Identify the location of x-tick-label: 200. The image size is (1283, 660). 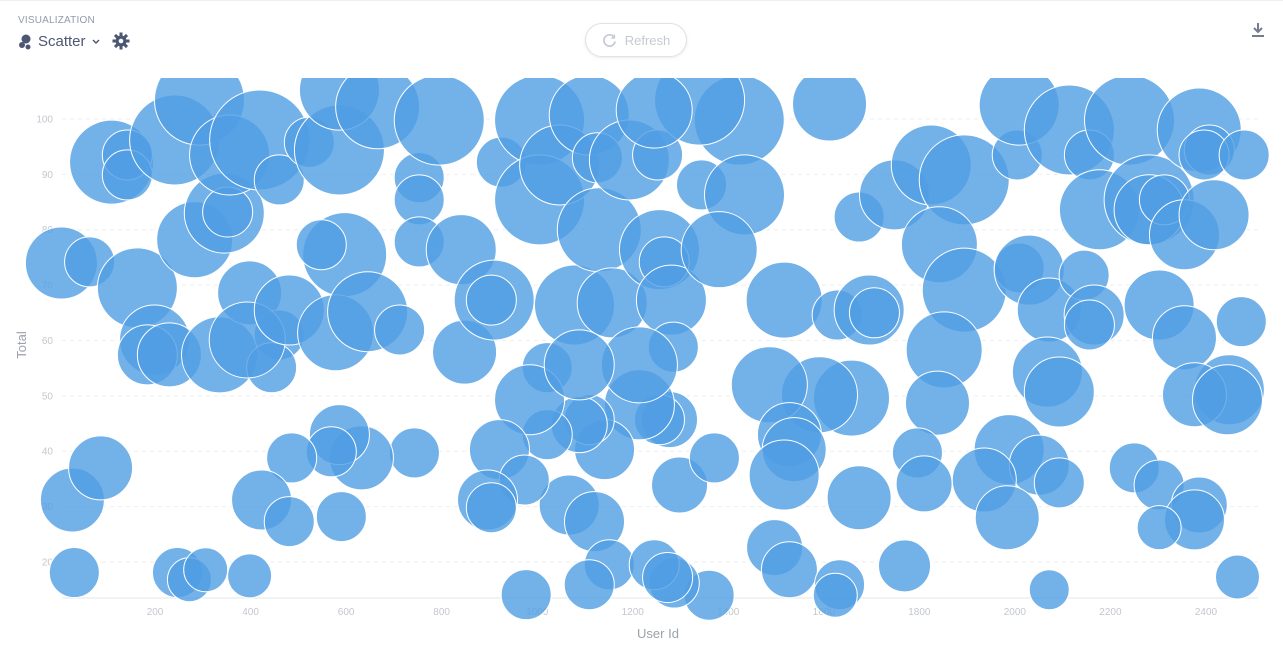
(155, 612).